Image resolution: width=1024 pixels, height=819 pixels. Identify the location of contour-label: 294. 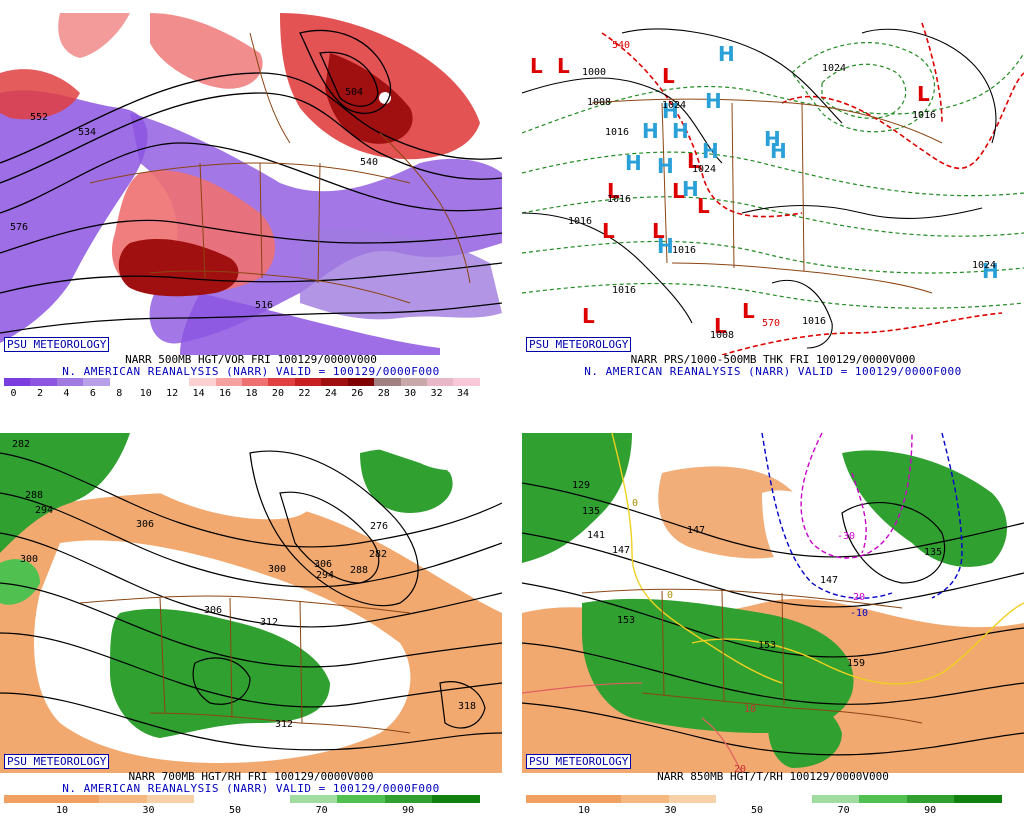
(44, 510).